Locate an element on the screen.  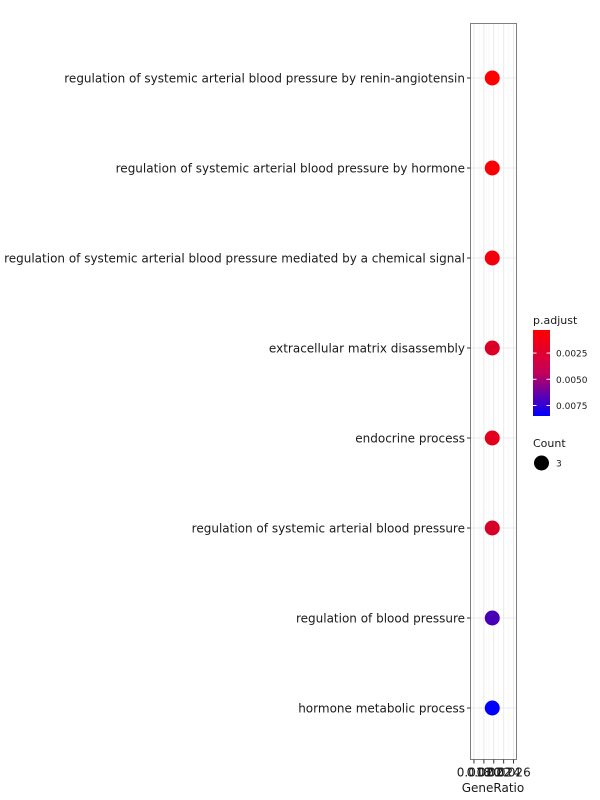
color-legend-ticks: 0.0025 0.0050 0.0075 is located at coordinates (560, 381).